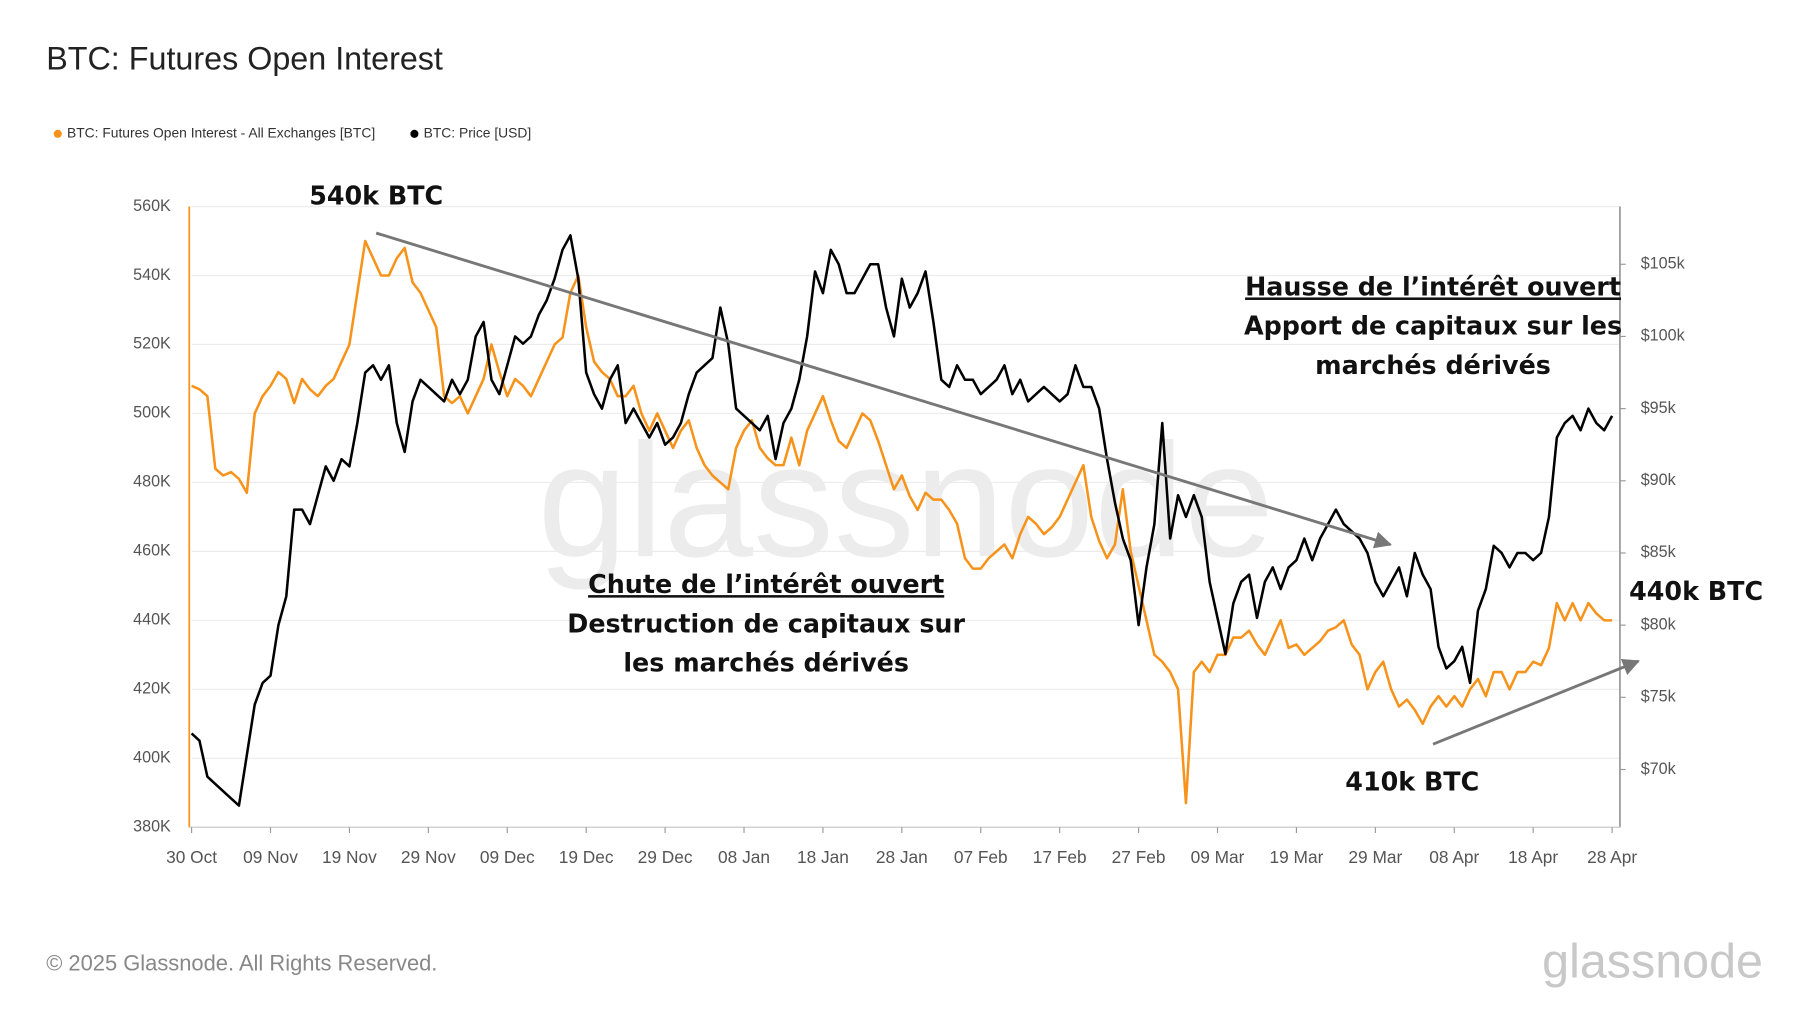 The height and width of the screenshot is (1013, 1800). What do you see at coordinates (766, 584) in the screenshot?
I see `annotation: Chute de l’intérêt ouvert` at bounding box center [766, 584].